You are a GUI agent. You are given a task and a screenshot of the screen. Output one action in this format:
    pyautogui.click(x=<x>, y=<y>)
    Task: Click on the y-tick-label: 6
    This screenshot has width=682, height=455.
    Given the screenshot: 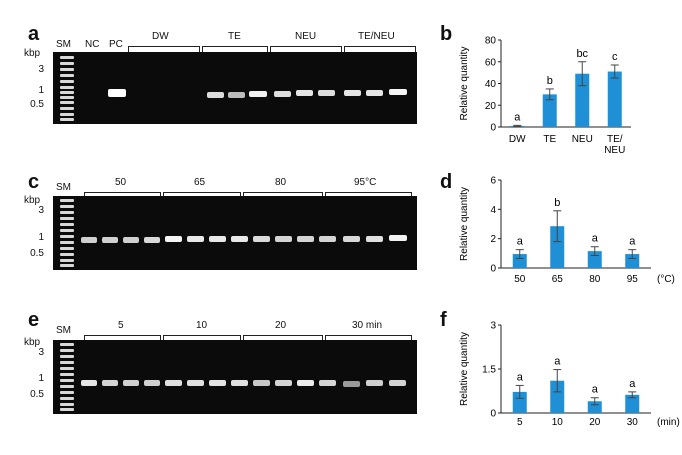 What is the action you would take?
    pyautogui.click(x=493, y=181)
    